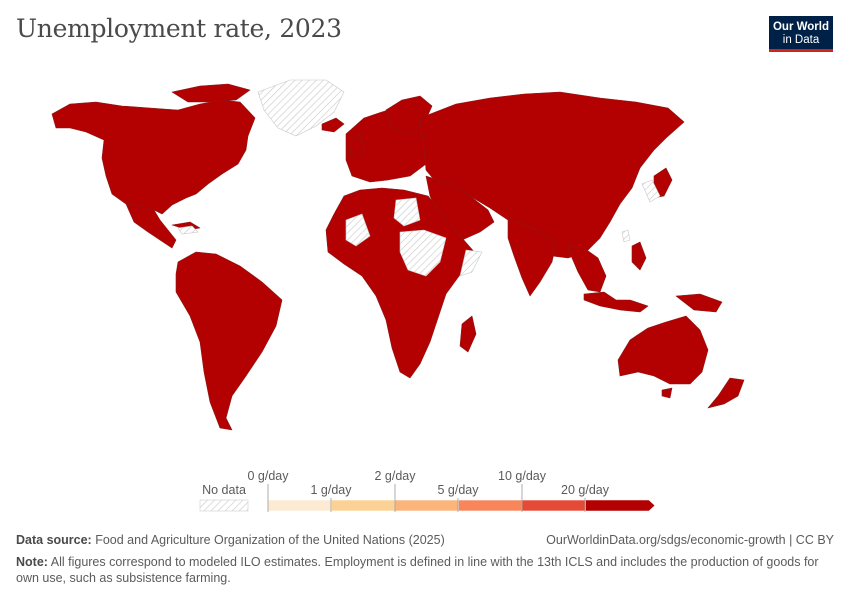 The width and height of the screenshot is (850, 600). I want to click on southeast-asia, so click(587, 269).